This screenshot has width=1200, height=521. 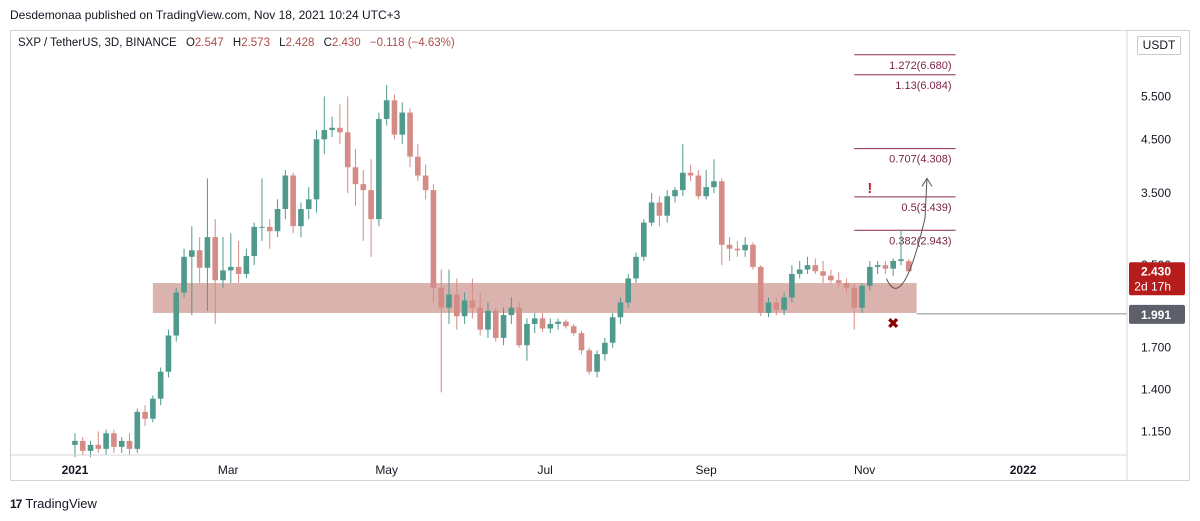 What do you see at coordinates (16, 504) in the screenshot?
I see `tradingview-logo-icon: 17` at bounding box center [16, 504].